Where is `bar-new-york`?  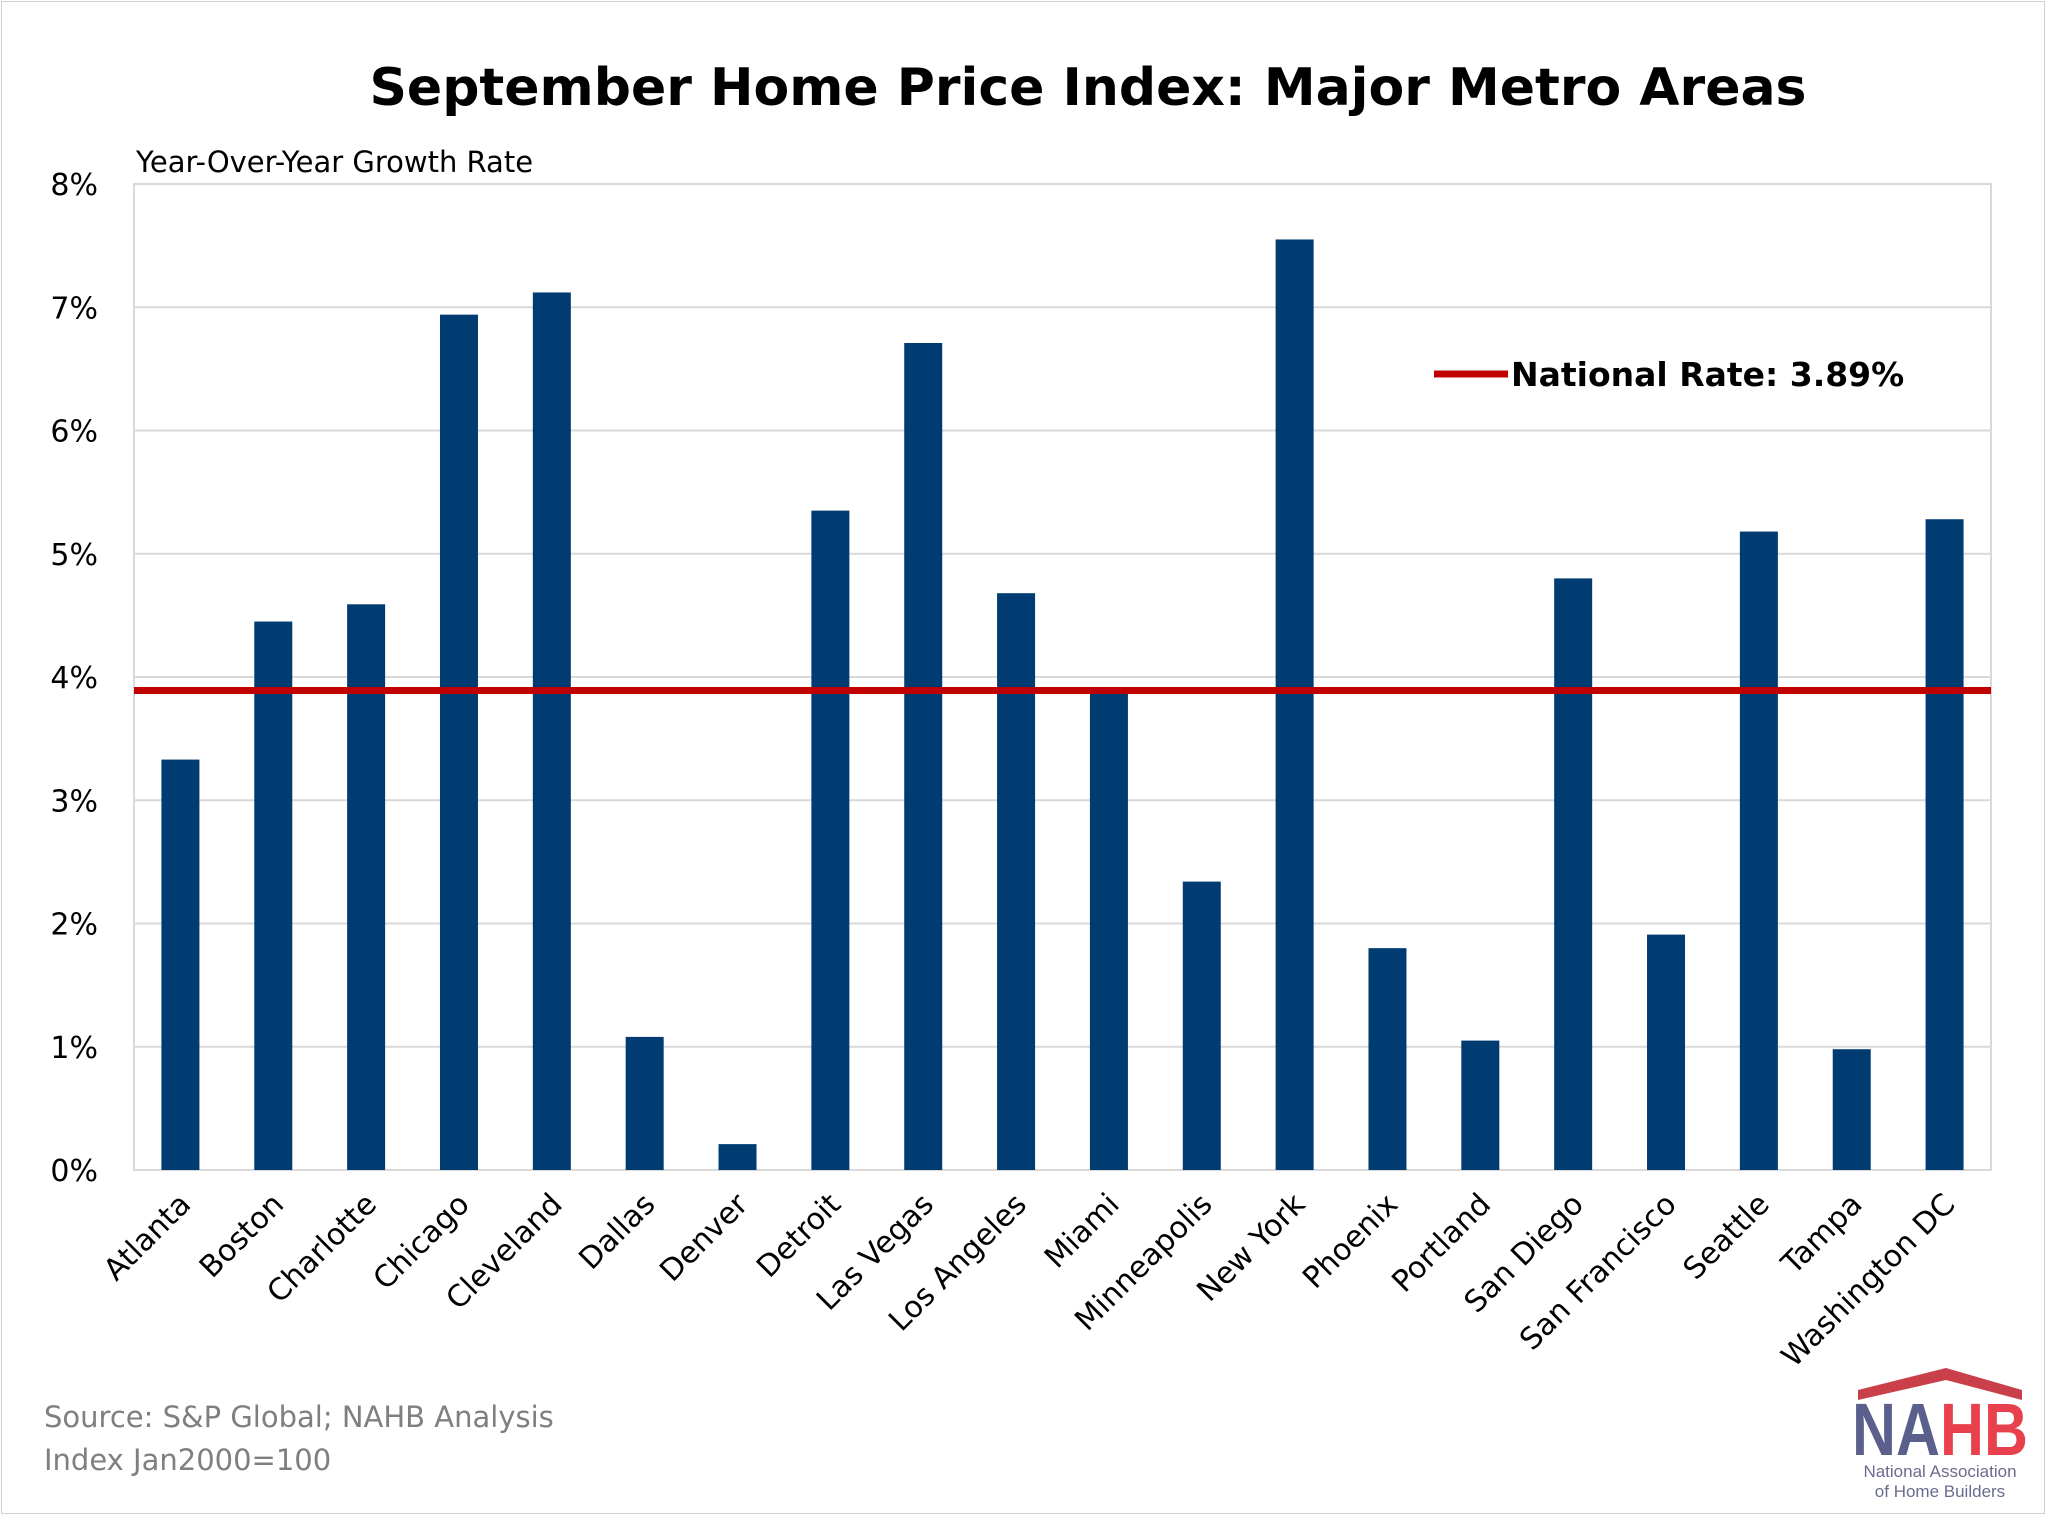
bar-new-york is located at coordinates (1294, 704).